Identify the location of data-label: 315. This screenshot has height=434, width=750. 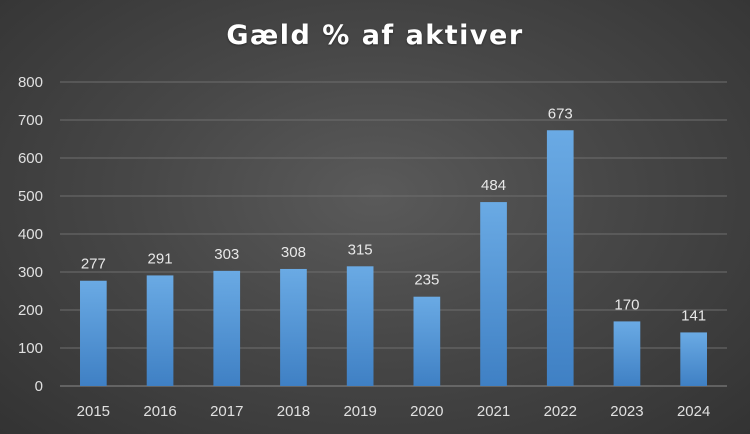
(360, 249).